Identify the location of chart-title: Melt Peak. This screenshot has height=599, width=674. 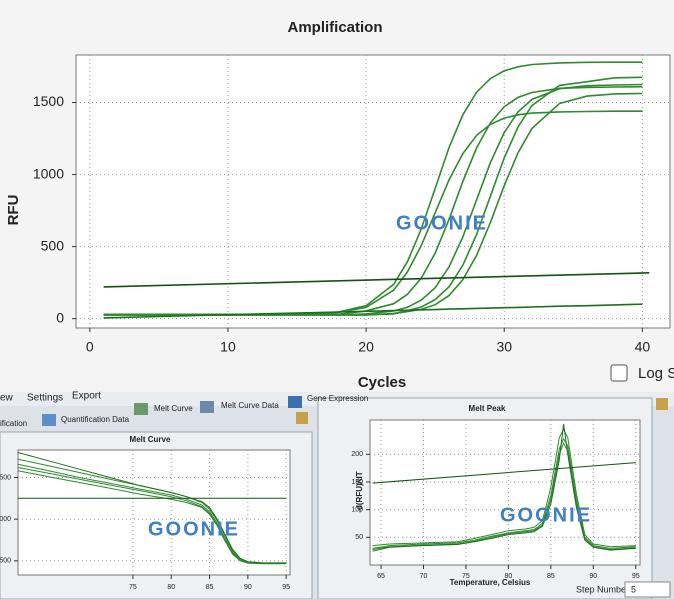
(487, 408).